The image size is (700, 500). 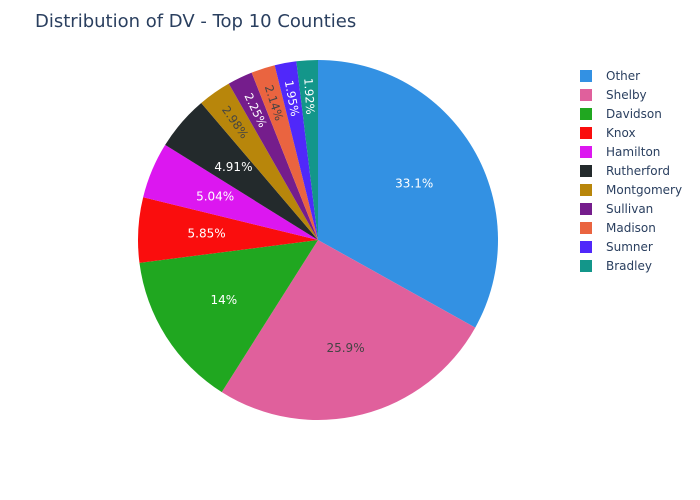 I want to click on legend-item-shelby: Shelby, so click(x=631, y=94).